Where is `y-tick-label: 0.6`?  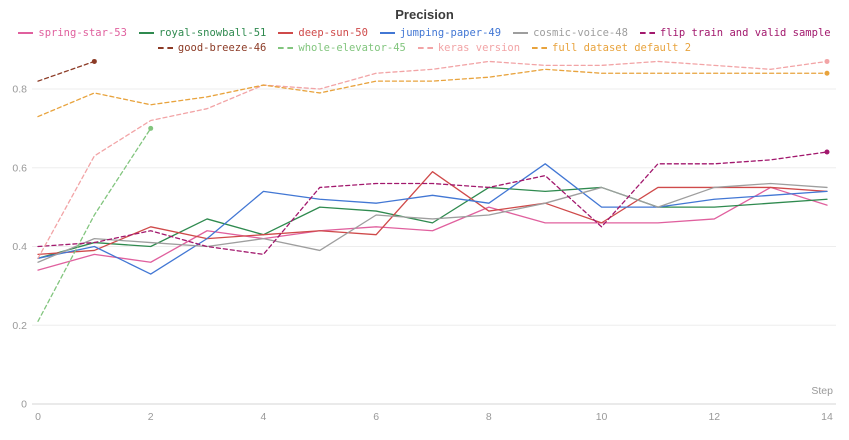
y-tick-label: 0.6 is located at coordinates (19, 168).